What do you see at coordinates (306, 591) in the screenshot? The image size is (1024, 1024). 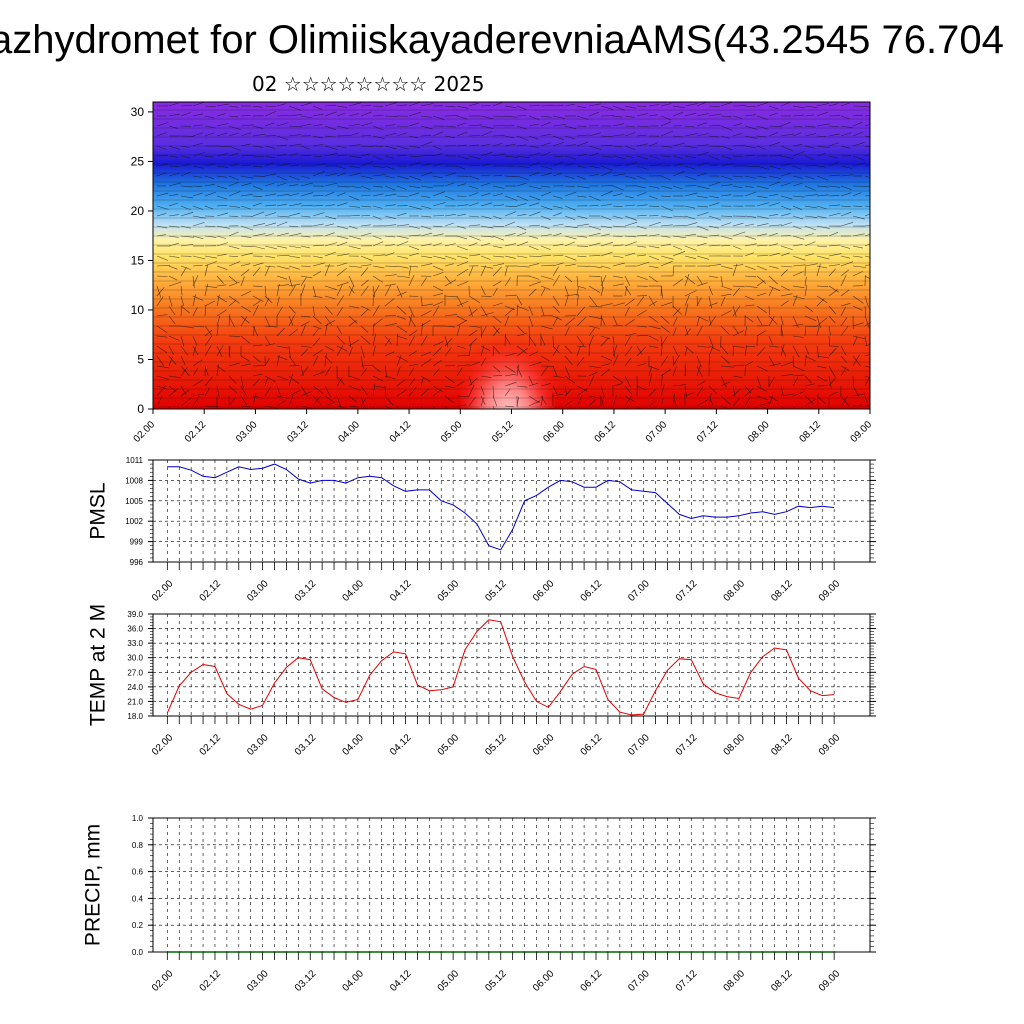 I see `x-tick-label: 03.12` at bounding box center [306, 591].